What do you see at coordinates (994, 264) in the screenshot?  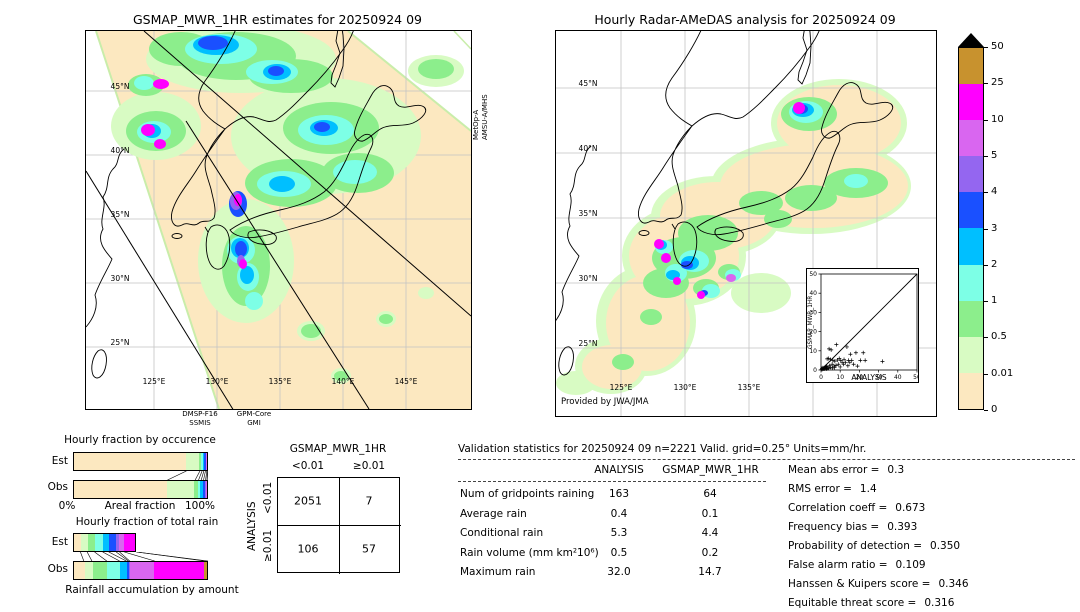 I see `colorbar-label: 2` at bounding box center [994, 264].